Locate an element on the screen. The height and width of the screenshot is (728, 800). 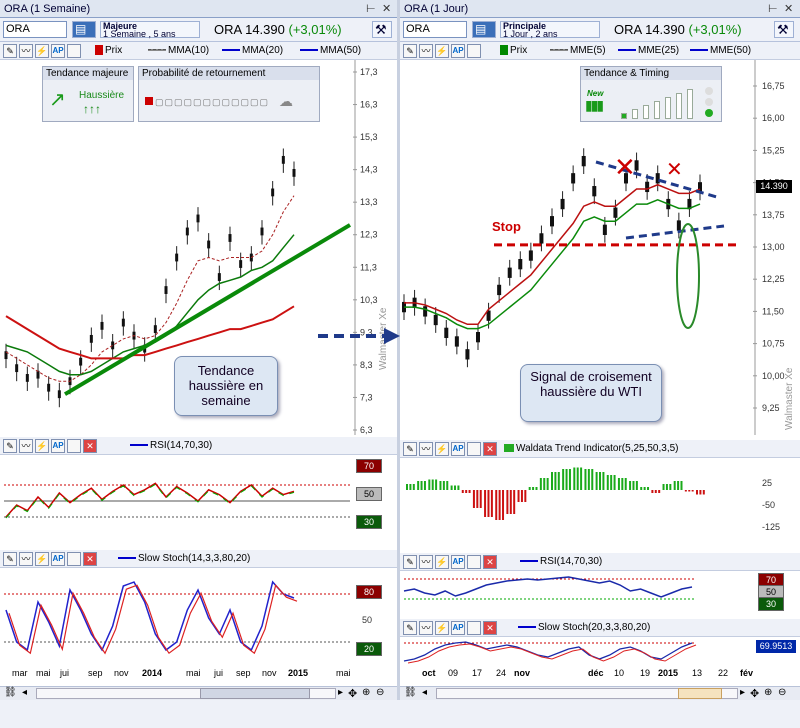
legend-mme50-label: MME(50) is located at coordinates (731, 50).